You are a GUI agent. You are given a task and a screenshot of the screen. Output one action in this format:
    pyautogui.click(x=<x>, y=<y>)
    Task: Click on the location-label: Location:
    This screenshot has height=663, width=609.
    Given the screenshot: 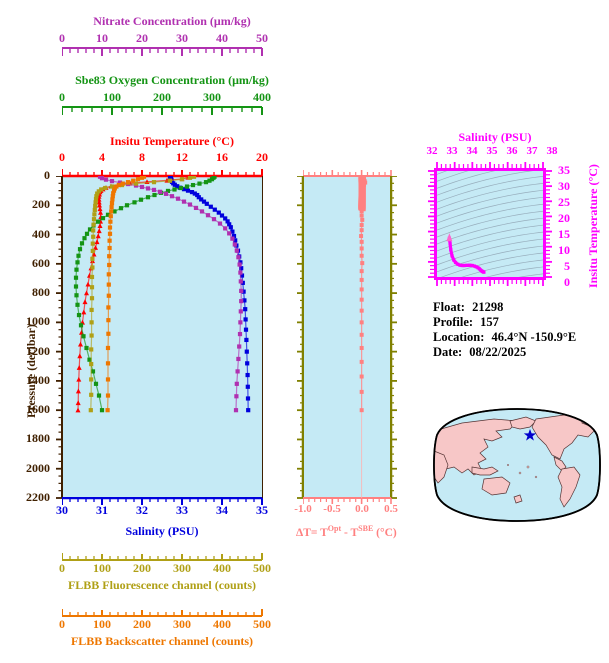 What is the action you would take?
    pyautogui.click(x=459, y=337)
    